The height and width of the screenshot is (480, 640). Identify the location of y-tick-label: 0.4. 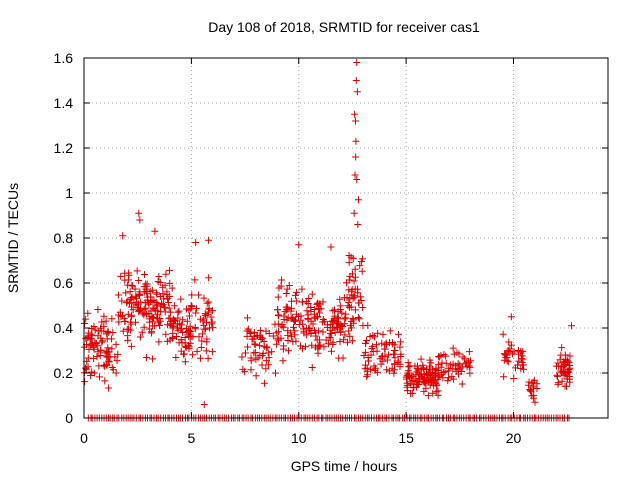
(64, 328).